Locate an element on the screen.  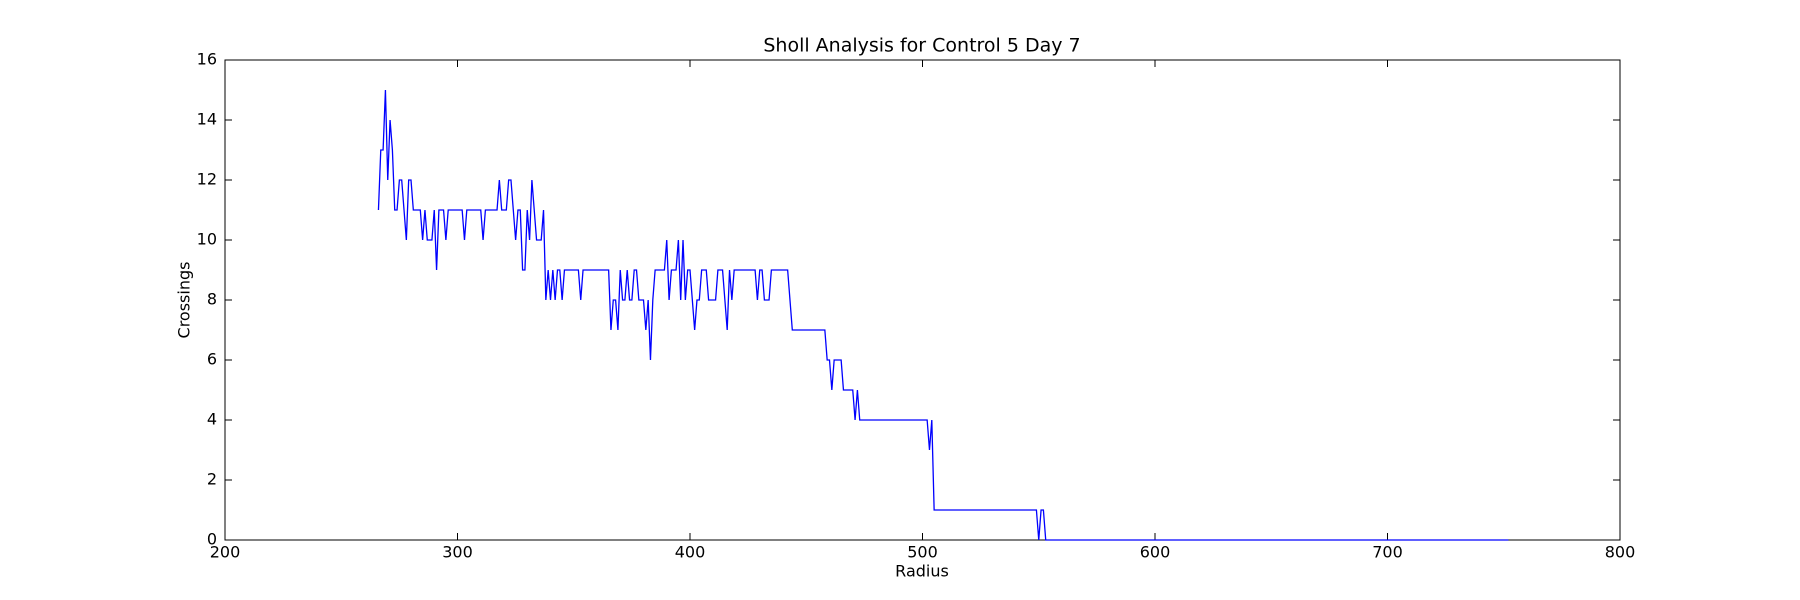
x-axis-label: Radius is located at coordinates (922, 571).